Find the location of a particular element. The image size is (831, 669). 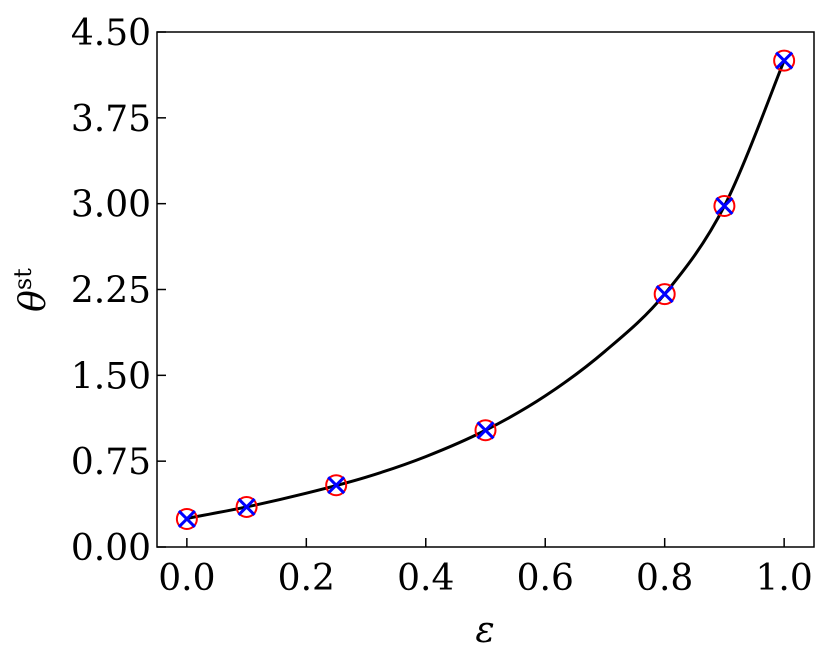

y-tick-label: 2.25 is located at coordinates (111, 291).